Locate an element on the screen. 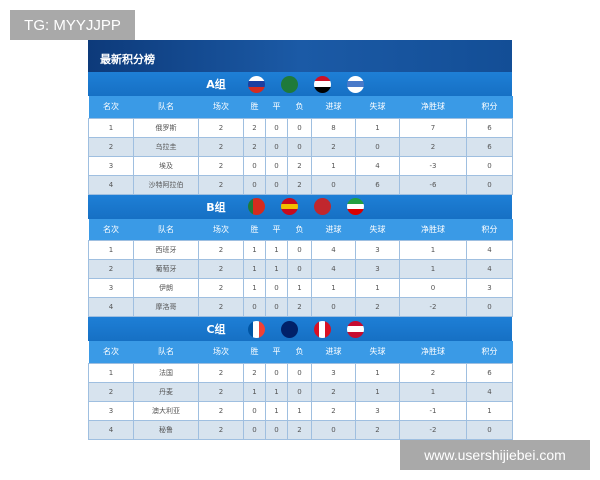 Image resolution: width=600 pixels, height=480 pixels. table-row: 3 伊朗 2 1 0 1 1 1 0 3 is located at coordinates (300, 288).